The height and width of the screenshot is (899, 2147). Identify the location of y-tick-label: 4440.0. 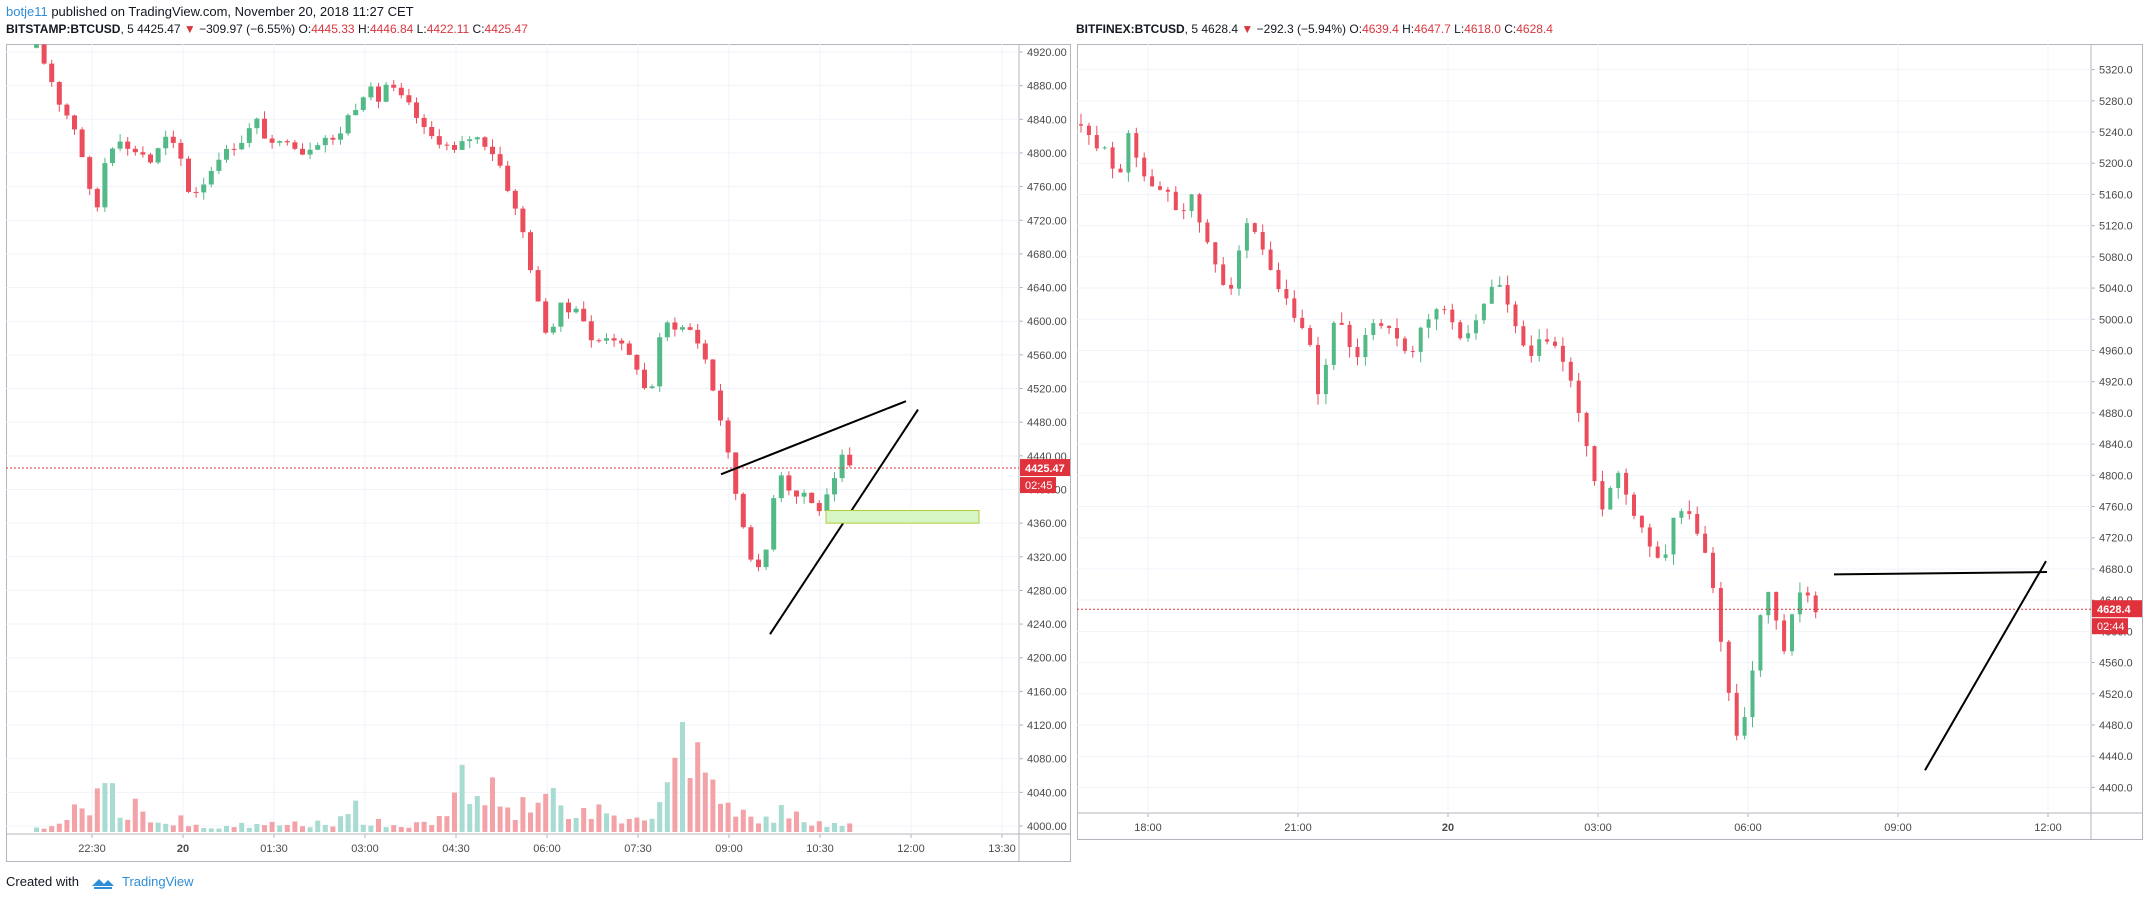
(2116, 757).